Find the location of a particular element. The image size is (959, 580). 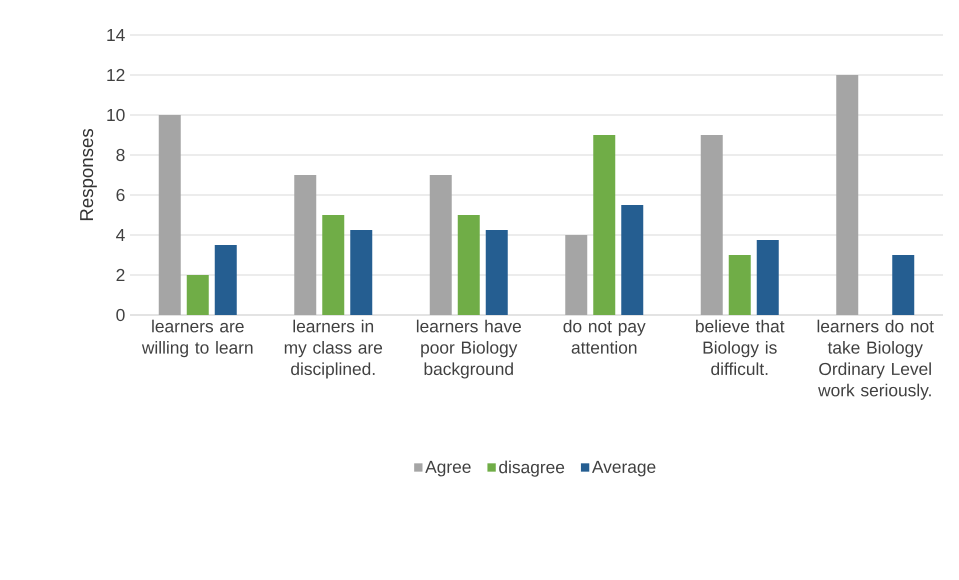

y-tick-label: 6 is located at coordinates (120, 195).